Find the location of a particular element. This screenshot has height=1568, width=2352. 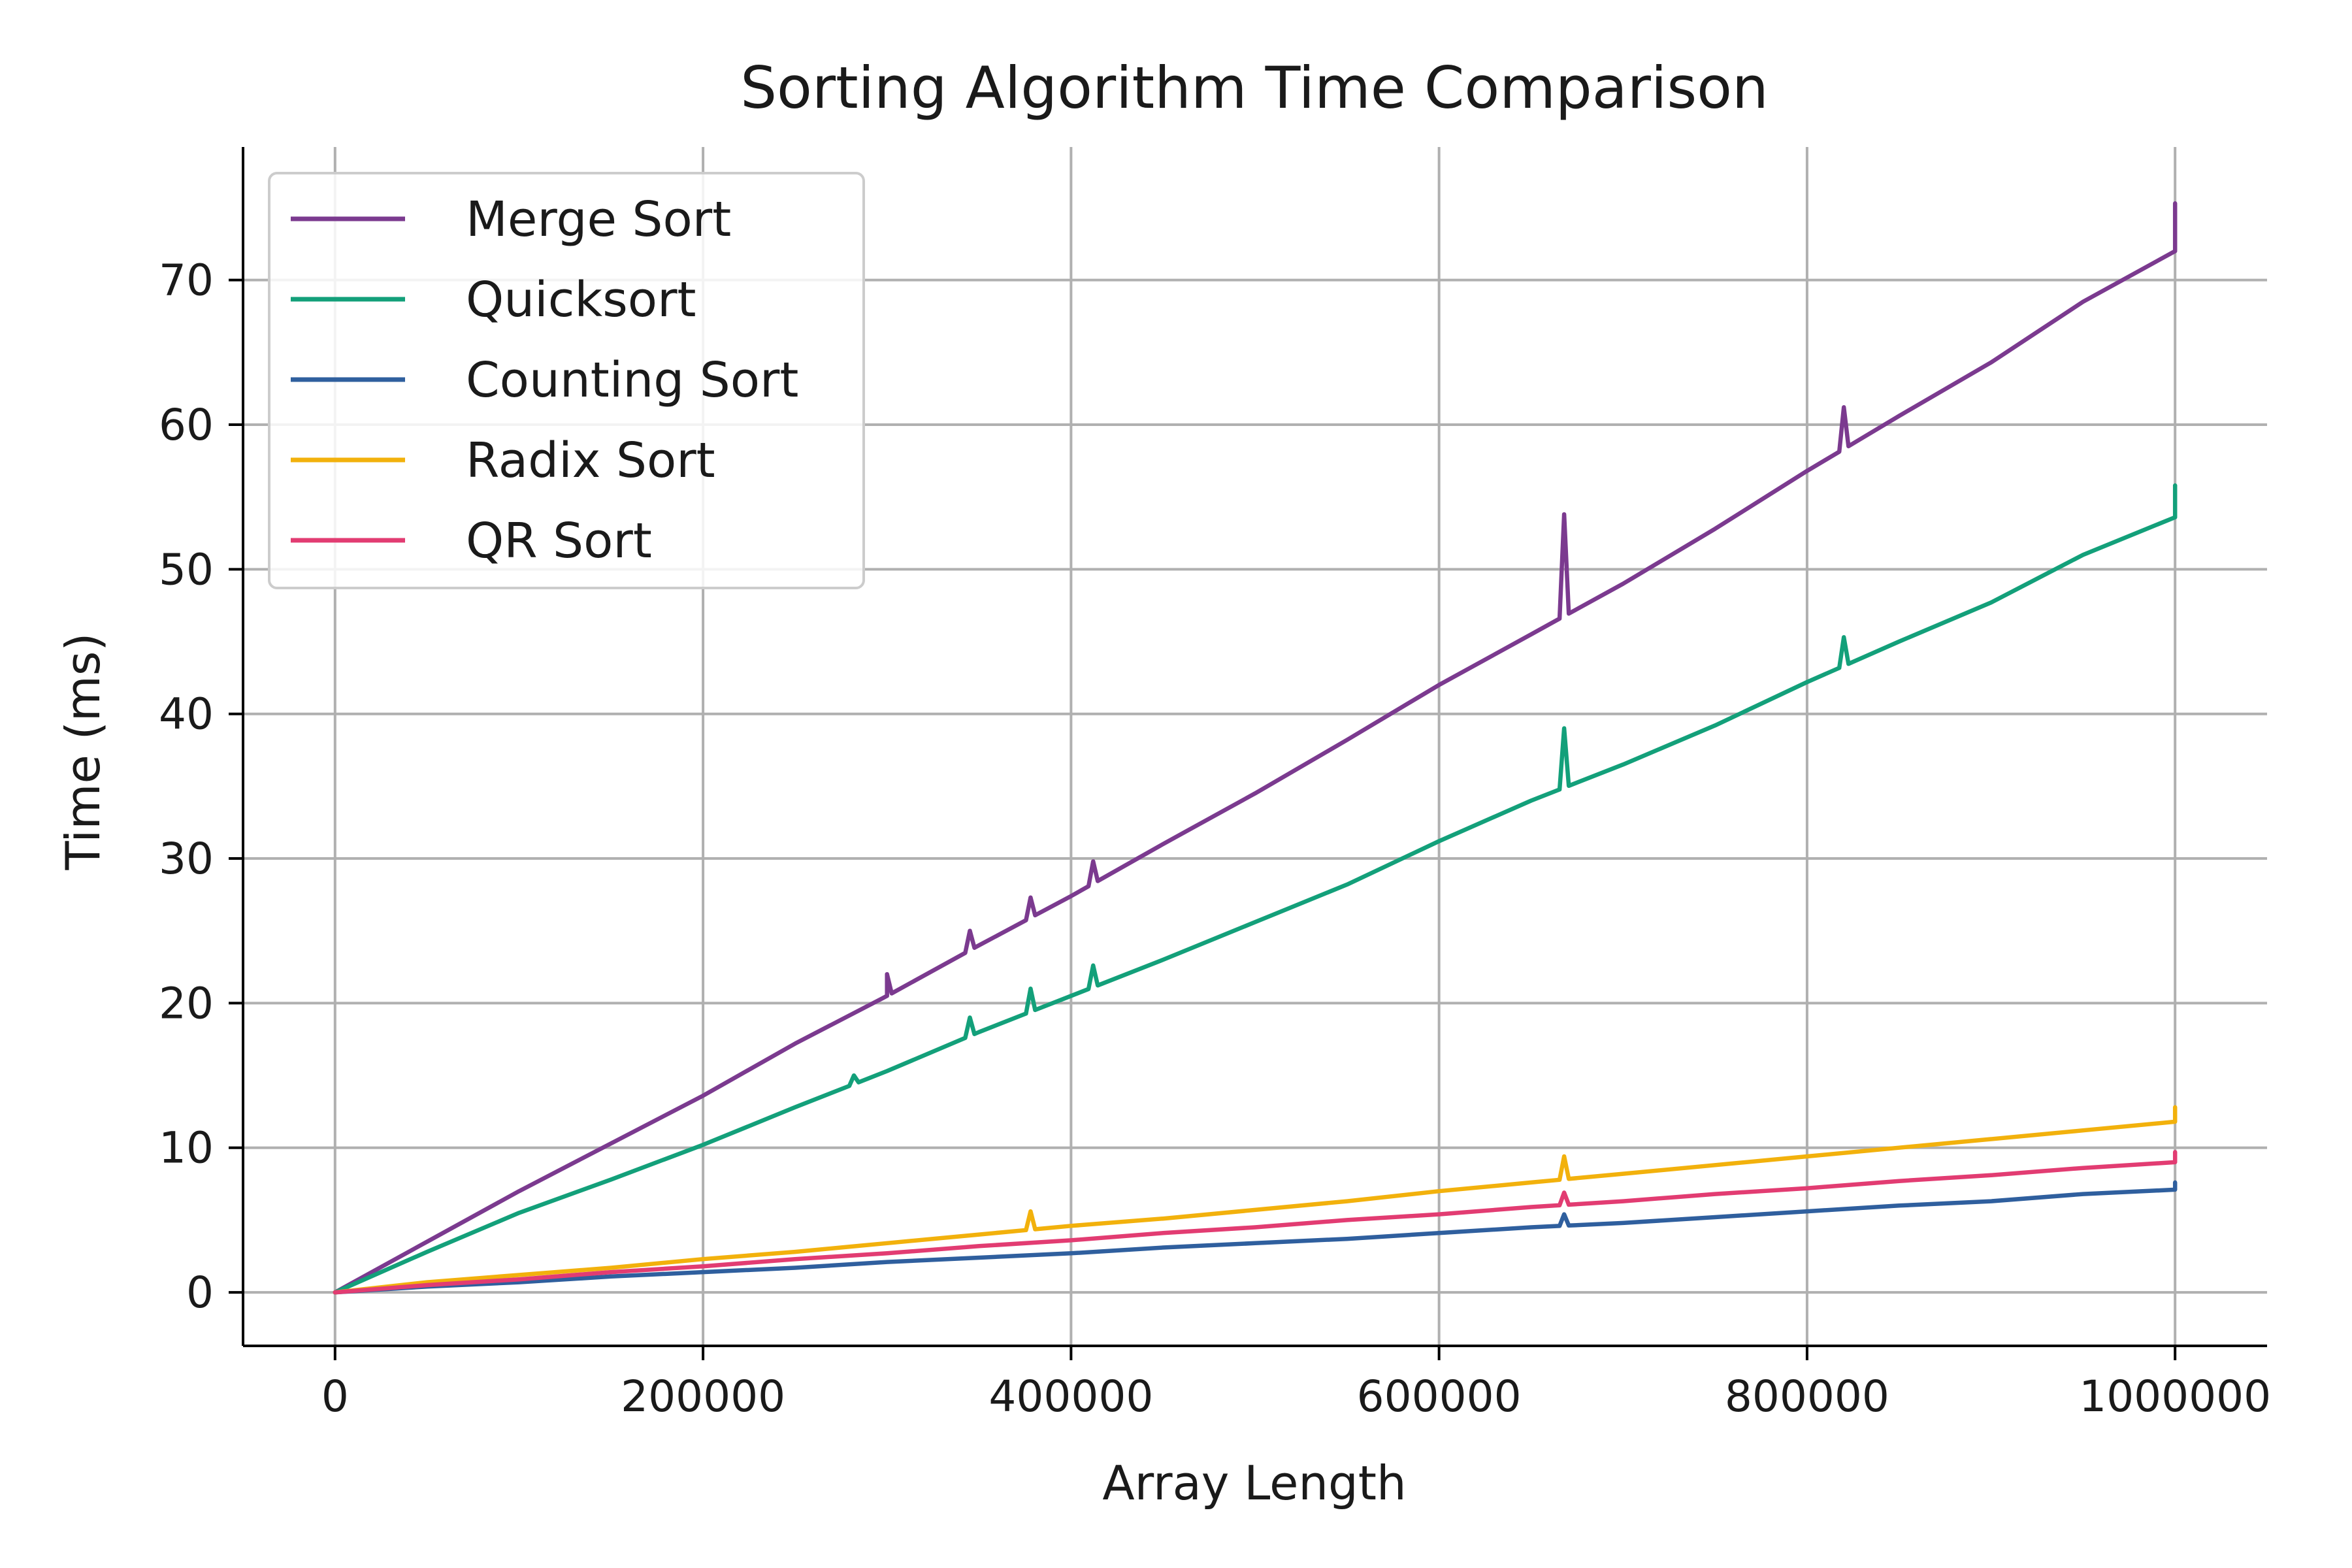

x-tick-label: 200000 is located at coordinates (703, 1396).